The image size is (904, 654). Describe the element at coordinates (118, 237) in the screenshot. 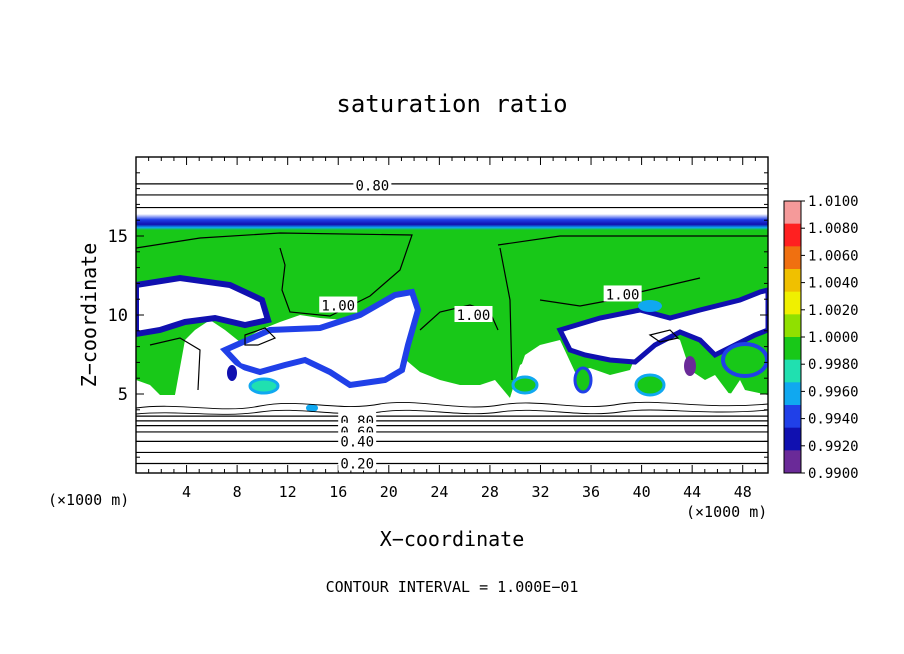

I see `y-tick-label: 15` at that location.